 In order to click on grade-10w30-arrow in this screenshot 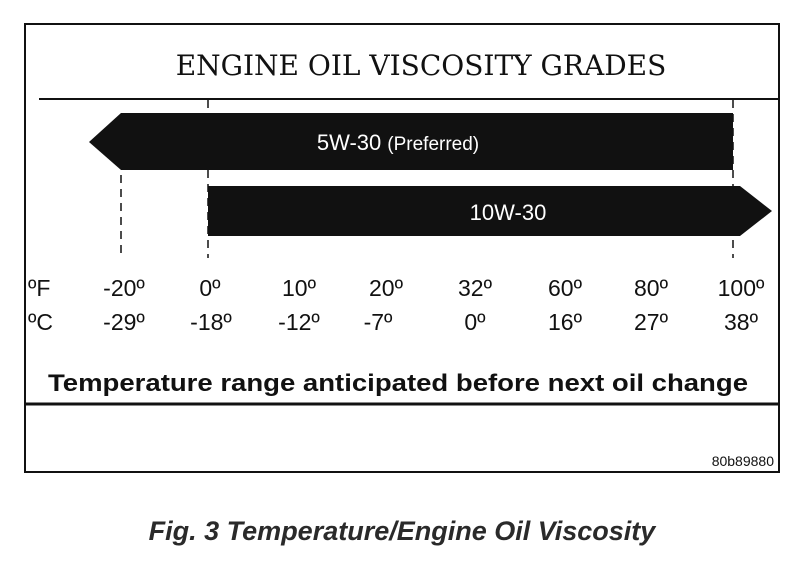, I will do `click(490, 211)`.